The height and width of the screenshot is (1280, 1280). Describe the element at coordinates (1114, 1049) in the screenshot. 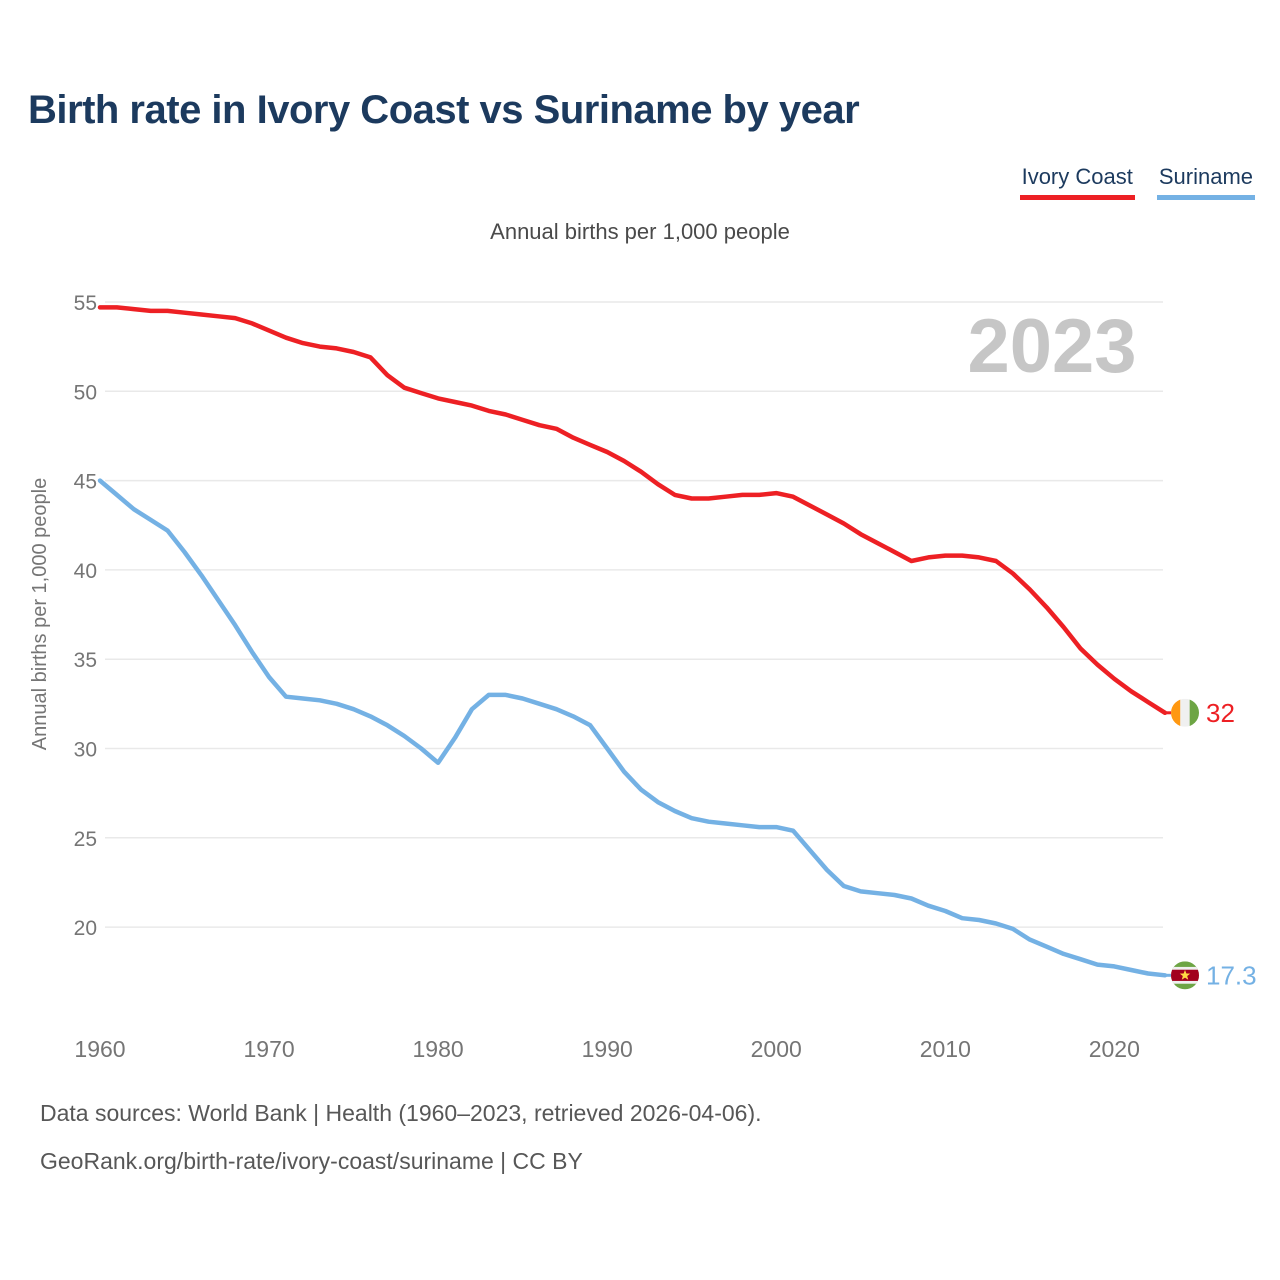

I see `x-tick-2020: 2020` at that location.